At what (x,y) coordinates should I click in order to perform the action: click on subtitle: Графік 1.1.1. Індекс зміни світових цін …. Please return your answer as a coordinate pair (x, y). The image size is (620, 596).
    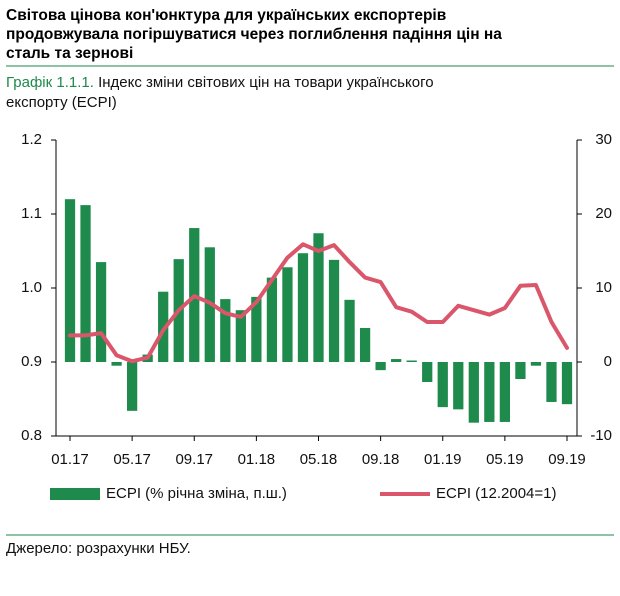
    Looking at the image, I should click on (220, 82).